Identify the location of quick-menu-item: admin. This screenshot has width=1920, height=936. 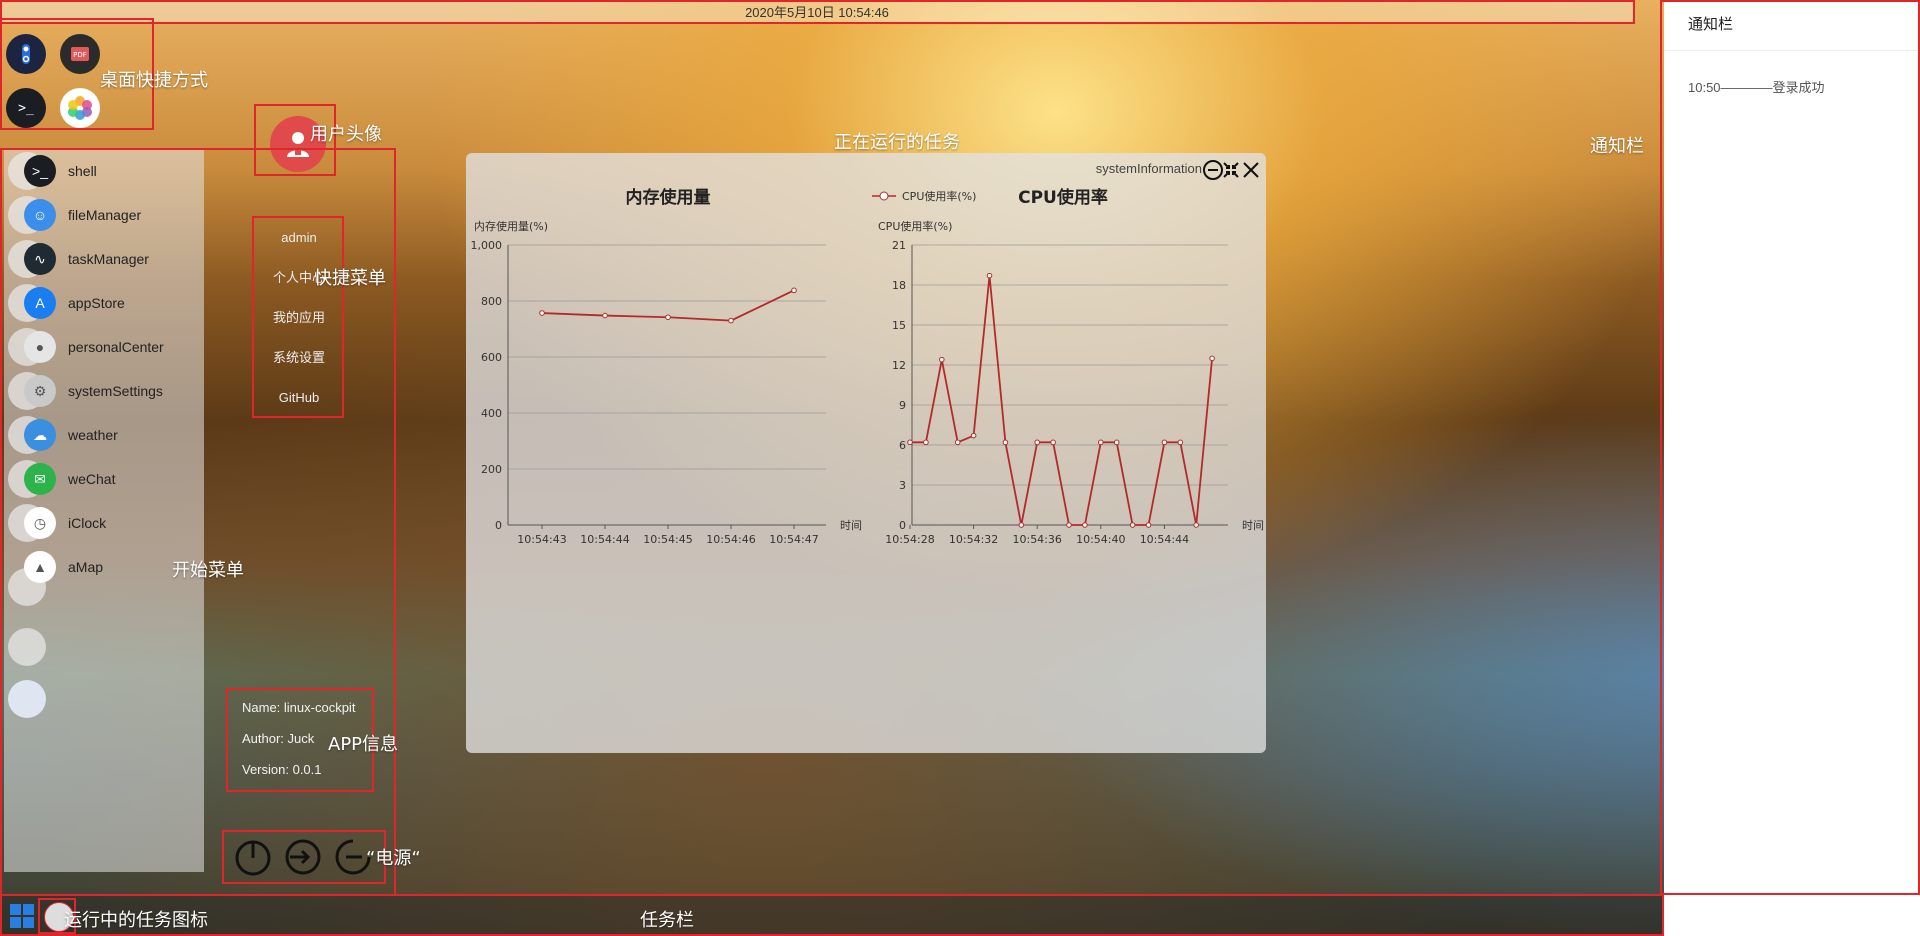
(299, 237).